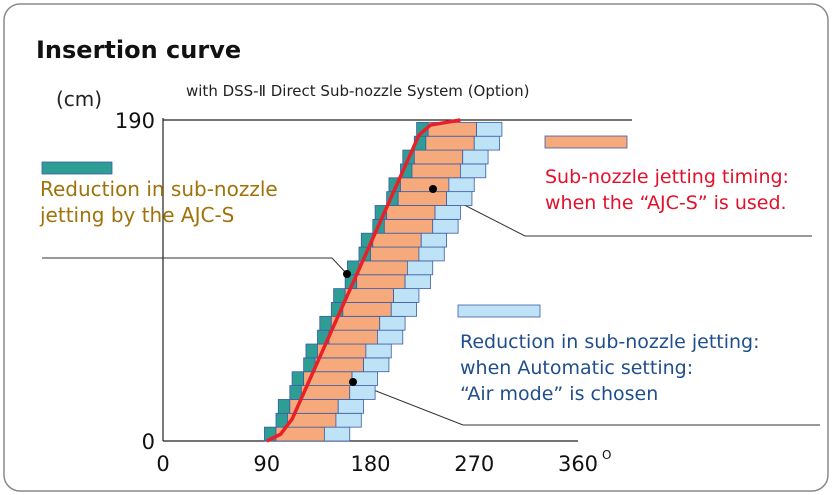 This screenshot has width=832, height=495. Describe the element at coordinates (578, 464) in the screenshot. I see `x-tick-label: 360` at that location.